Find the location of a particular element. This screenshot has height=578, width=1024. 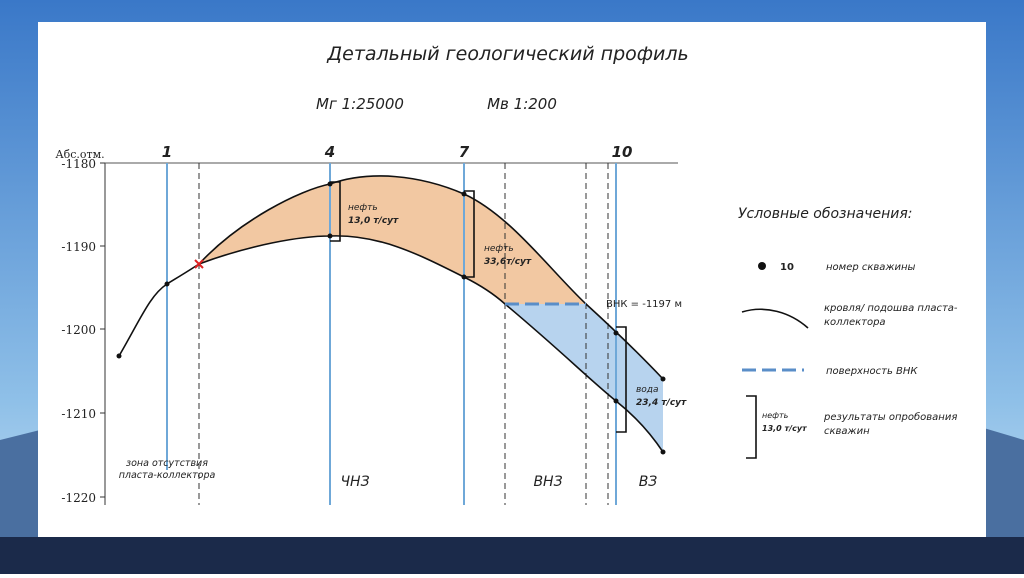

vnk-label: ВНК = -1197 м is located at coordinates (644, 304).